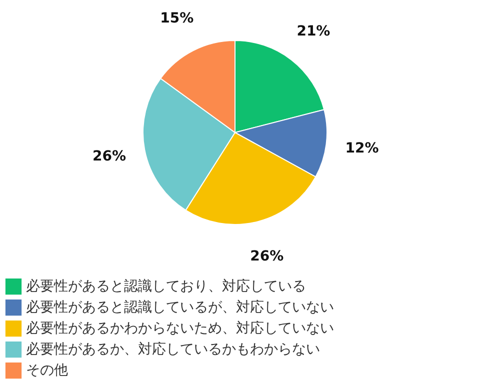 The image size is (482, 390). Describe the element at coordinates (173, 350) in the screenshot. I see `legend-label: 必要性があるか、対応しているかもわからない` at that location.